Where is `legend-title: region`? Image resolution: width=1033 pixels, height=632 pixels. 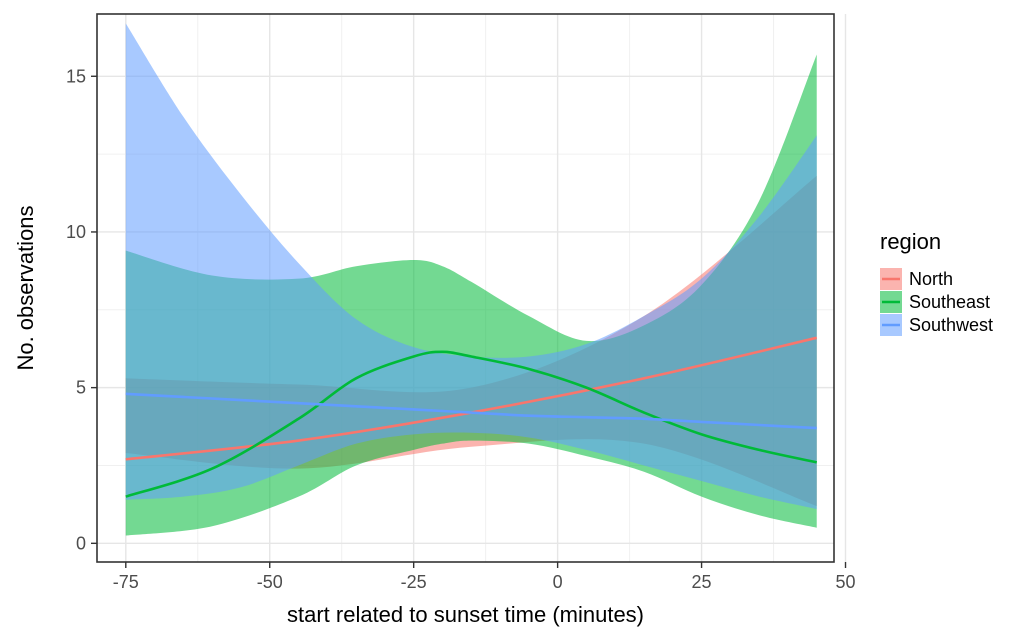 legend-title: region is located at coordinates (910, 241).